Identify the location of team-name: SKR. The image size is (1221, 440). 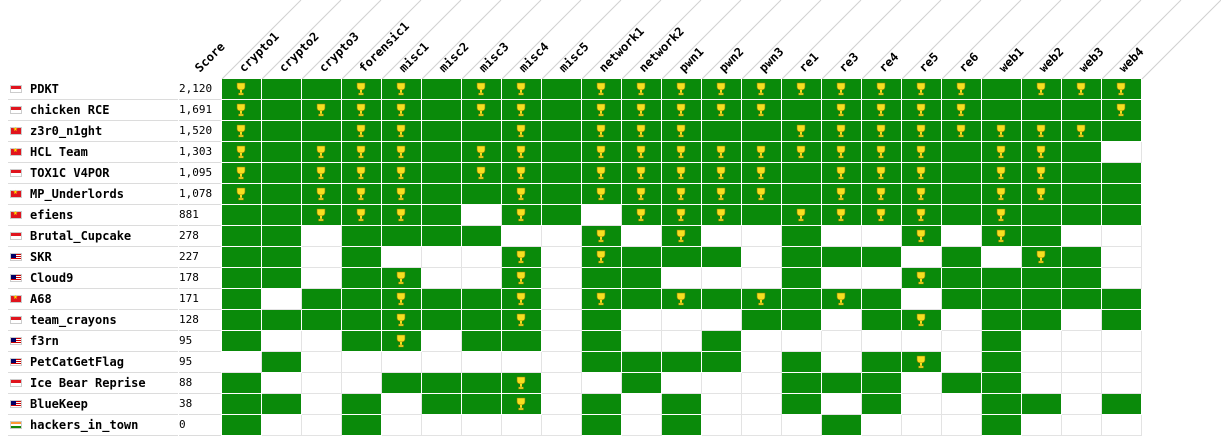
(41, 257).